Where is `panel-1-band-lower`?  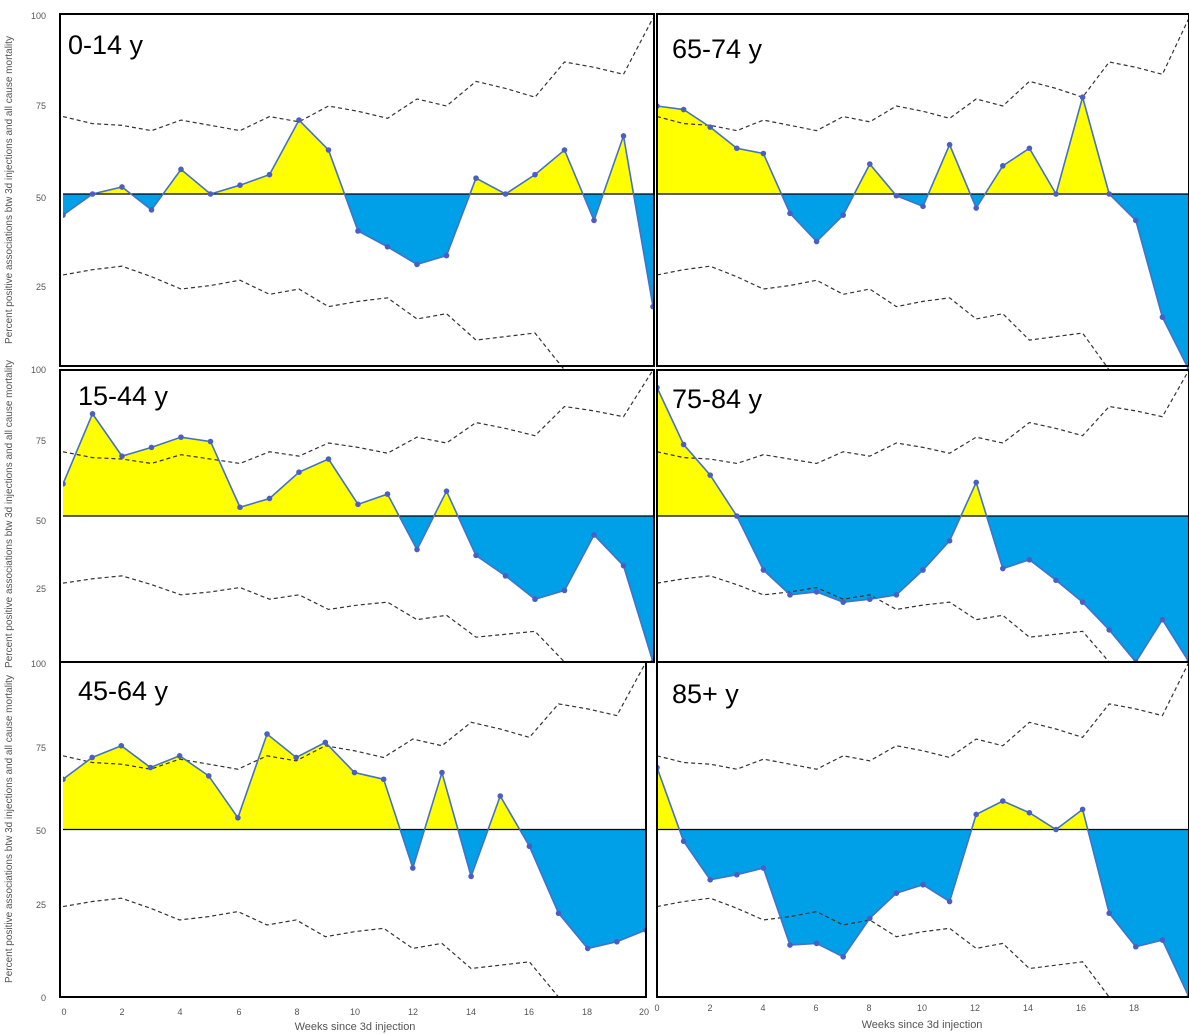 panel-1-band-lower is located at coordinates (358, 317).